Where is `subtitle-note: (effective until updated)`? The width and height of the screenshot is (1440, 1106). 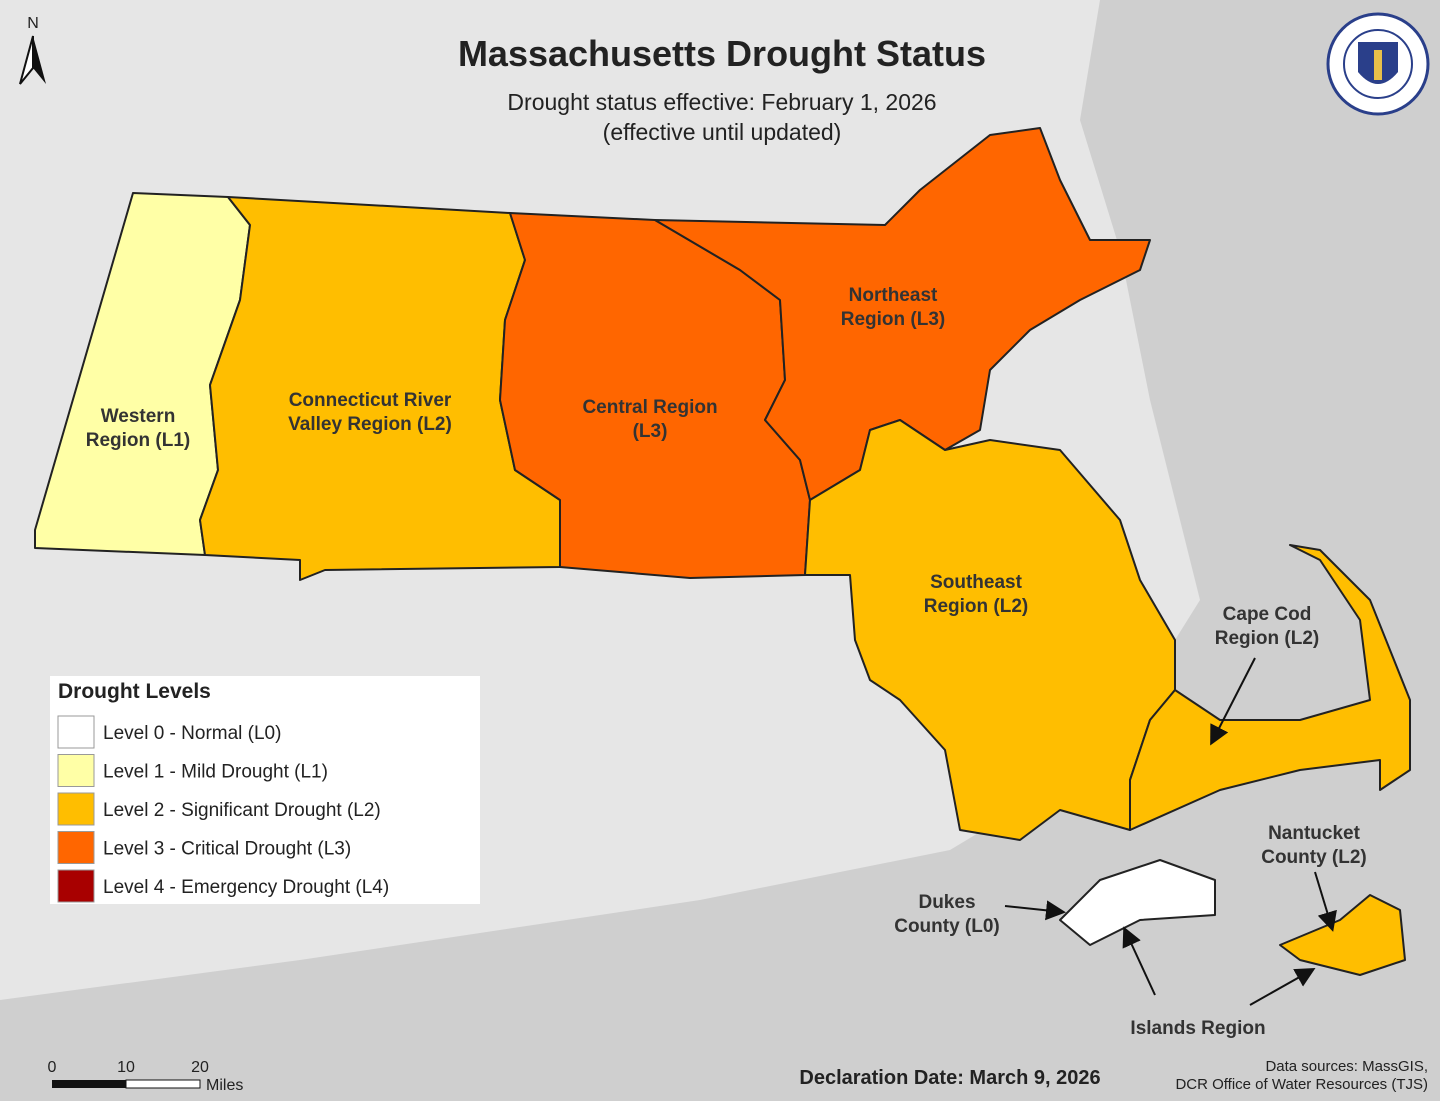
subtitle-note: (effective until updated) is located at coordinates (722, 132).